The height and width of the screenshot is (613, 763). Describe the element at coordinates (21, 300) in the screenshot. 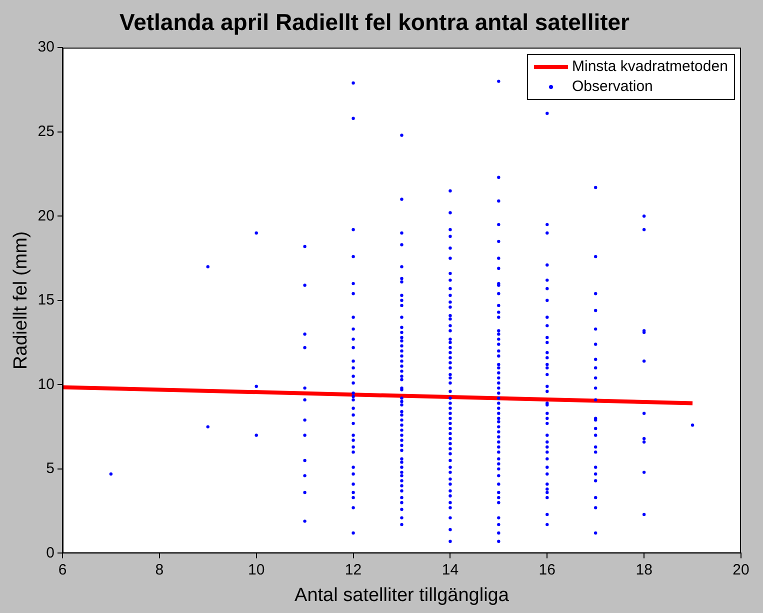

I see `y-axis-title: Radiellt fel (mm)` at that location.